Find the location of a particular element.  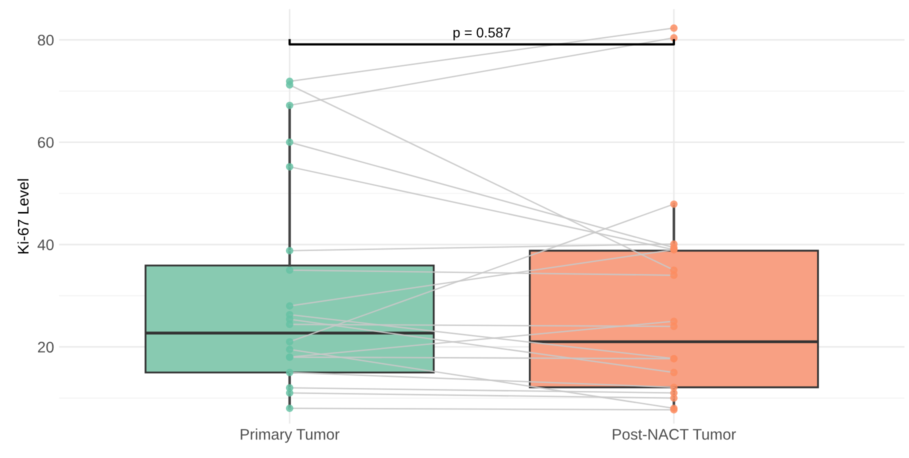

y-tick-label: 60 is located at coordinates (46, 142).